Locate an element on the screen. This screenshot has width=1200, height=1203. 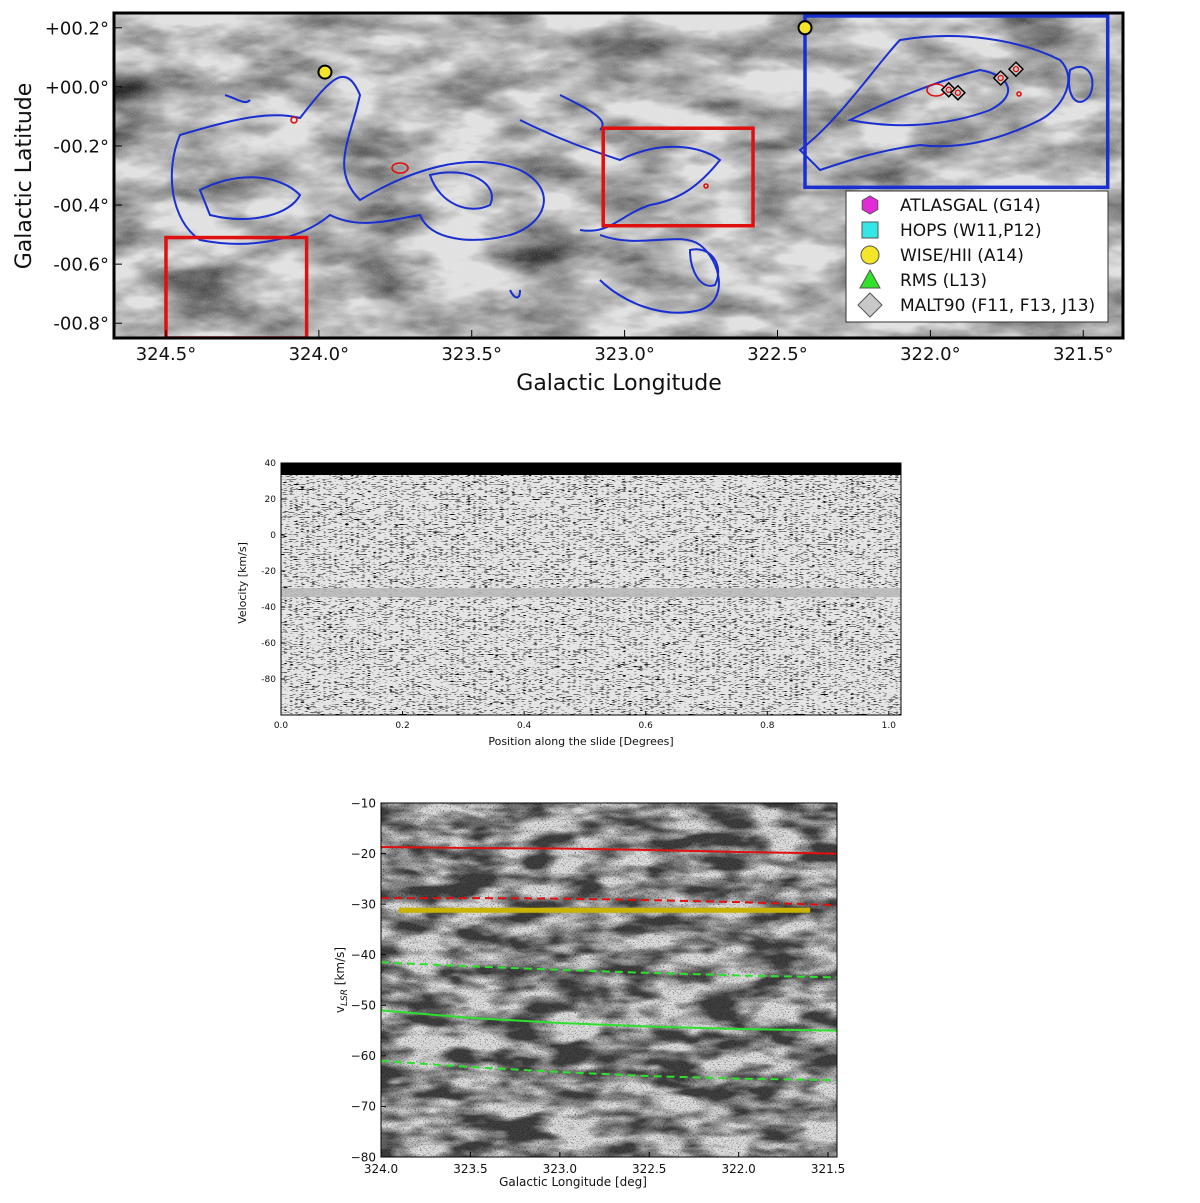
legend-marker-circle is located at coordinates (870, 255).